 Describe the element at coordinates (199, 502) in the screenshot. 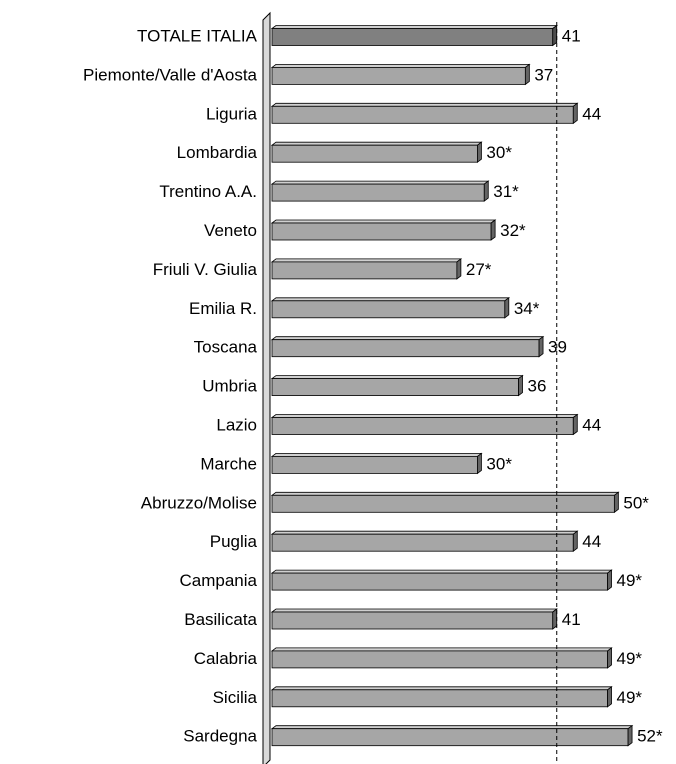

I see `category-label: Abruzzo/Molise` at that location.